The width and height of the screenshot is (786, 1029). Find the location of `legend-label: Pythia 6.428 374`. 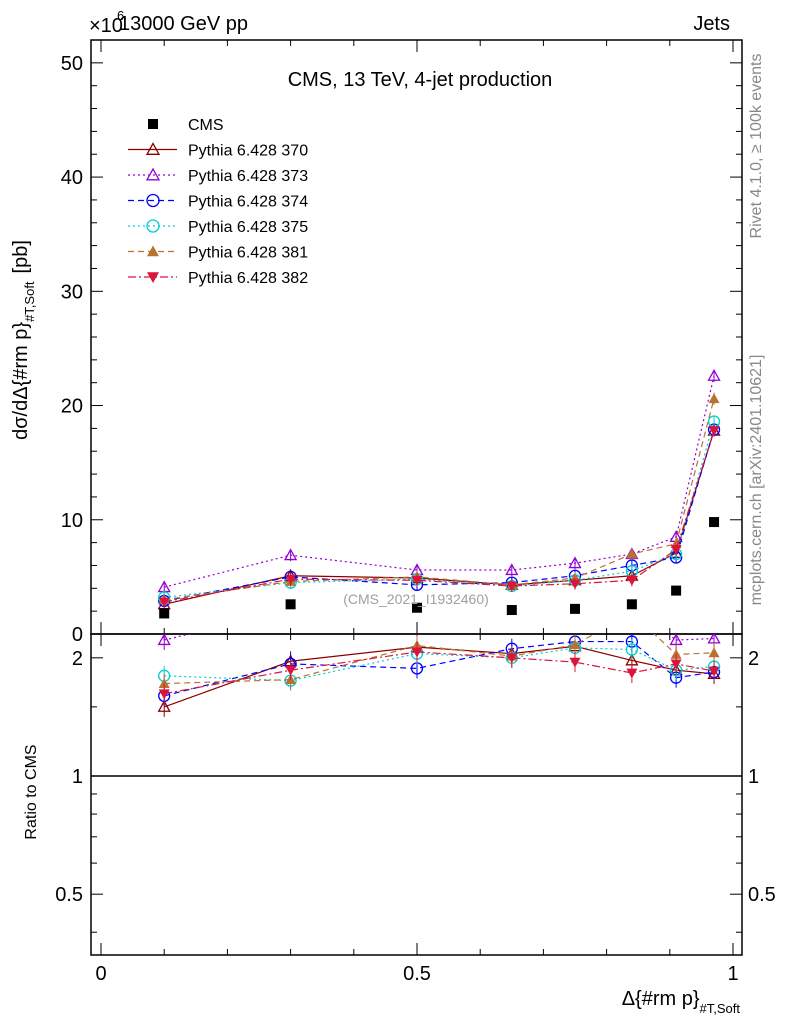

legend-label: Pythia 6.428 374 is located at coordinates (248, 202).